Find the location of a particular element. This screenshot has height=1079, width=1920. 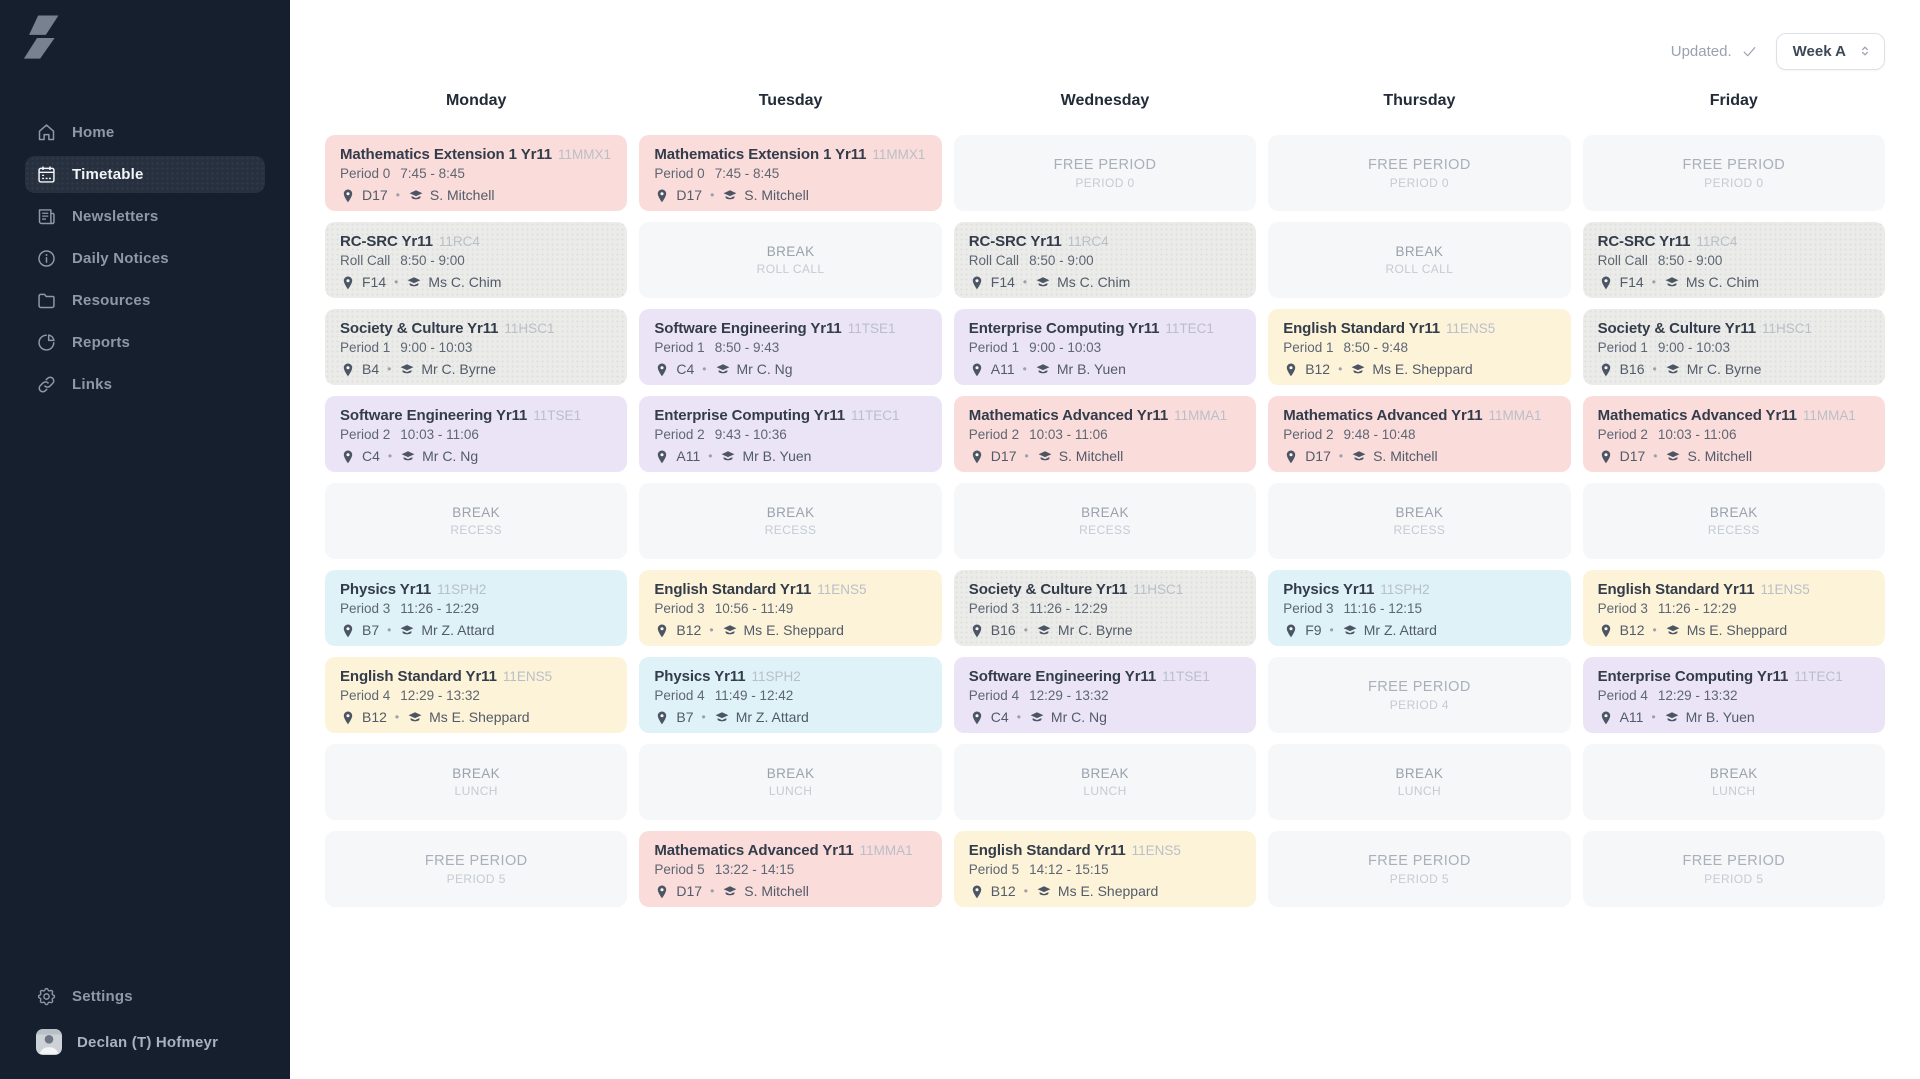

gear-icon is located at coordinates (46, 996).